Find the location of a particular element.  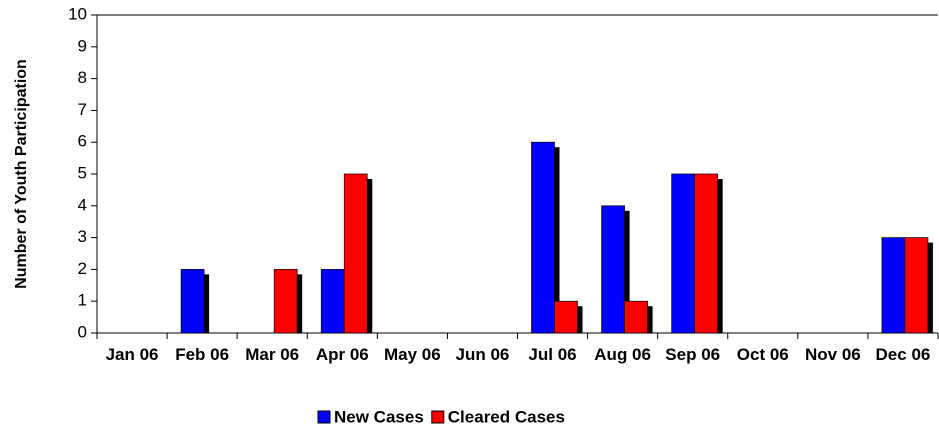

x-tick-label: Feb 06 is located at coordinates (202, 354).